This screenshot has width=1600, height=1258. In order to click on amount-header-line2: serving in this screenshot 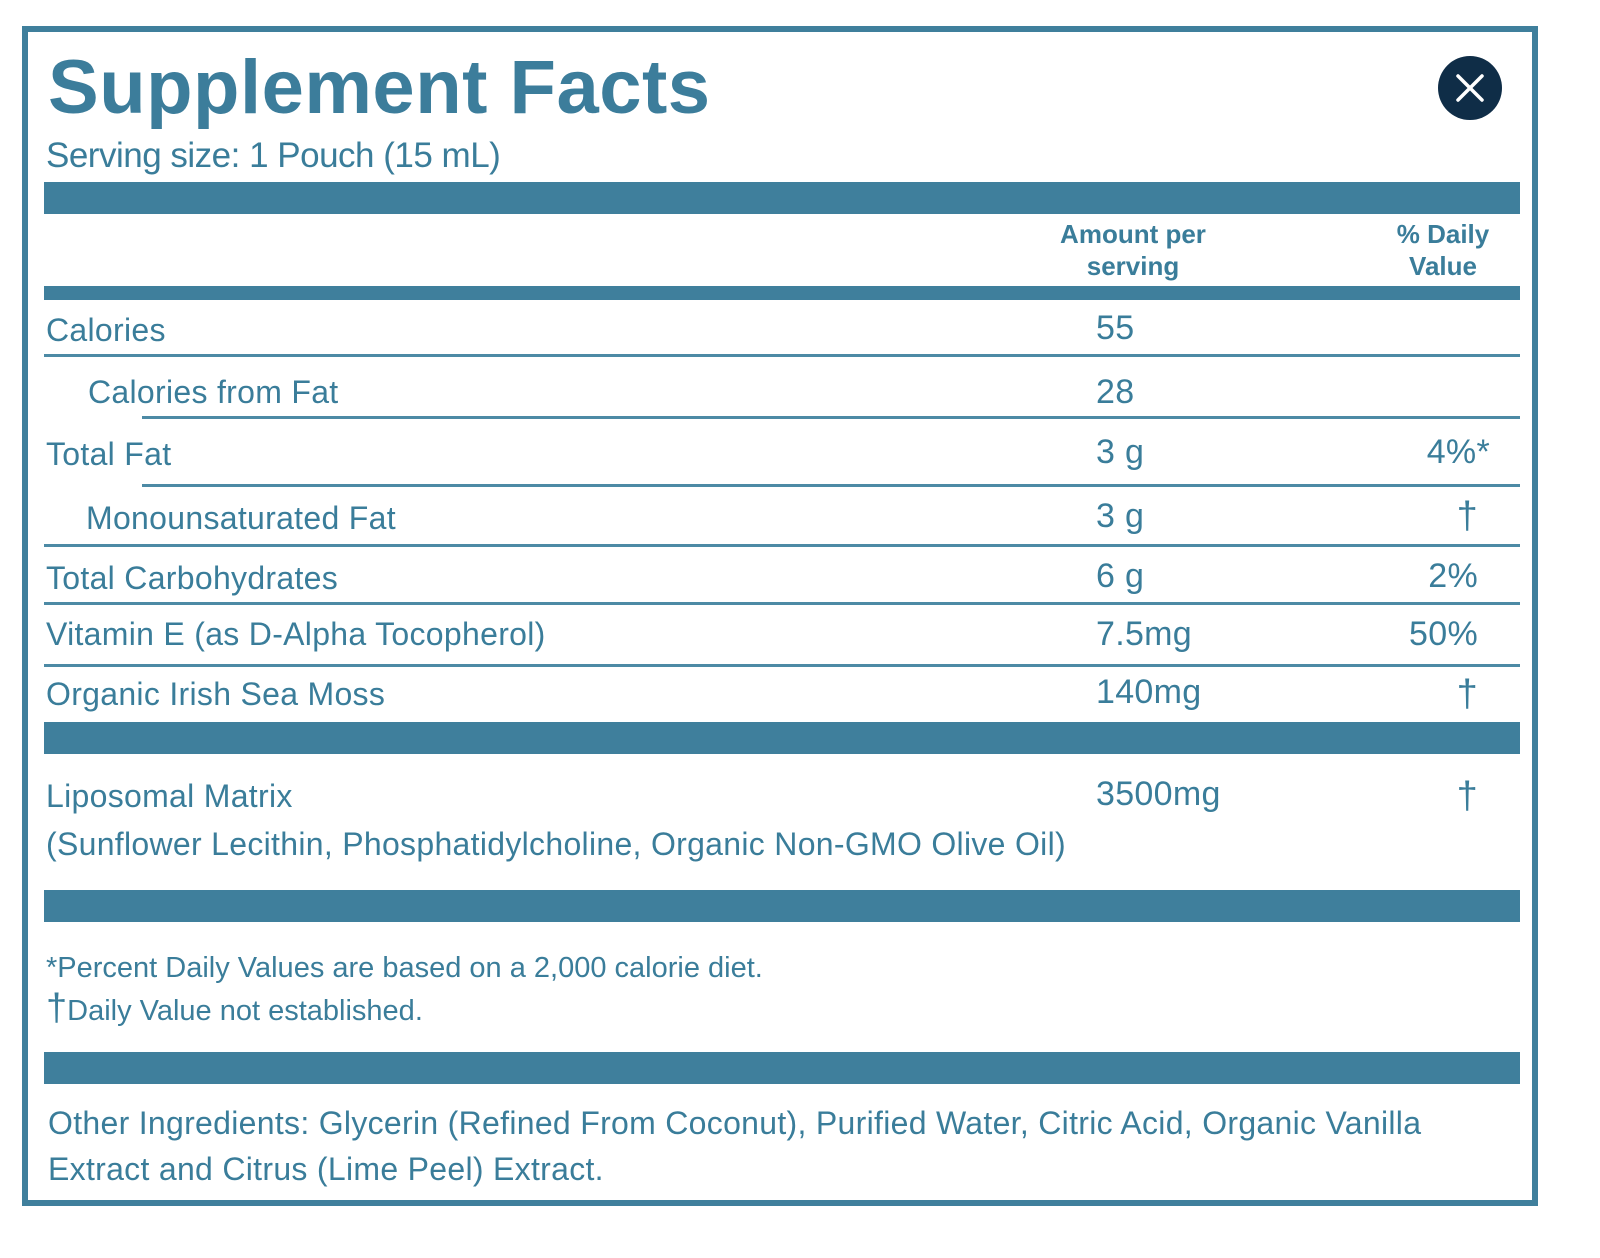, I will do `click(1133, 266)`.